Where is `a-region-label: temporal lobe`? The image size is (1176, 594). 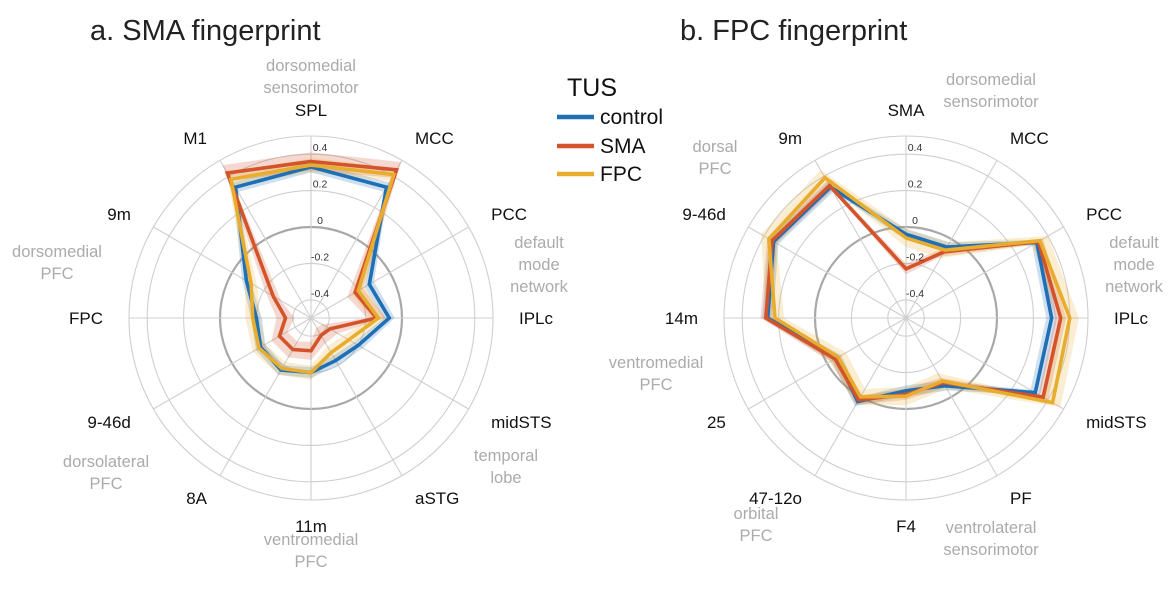
a-region-label: temporal lobe is located at coordinates (506, 467).